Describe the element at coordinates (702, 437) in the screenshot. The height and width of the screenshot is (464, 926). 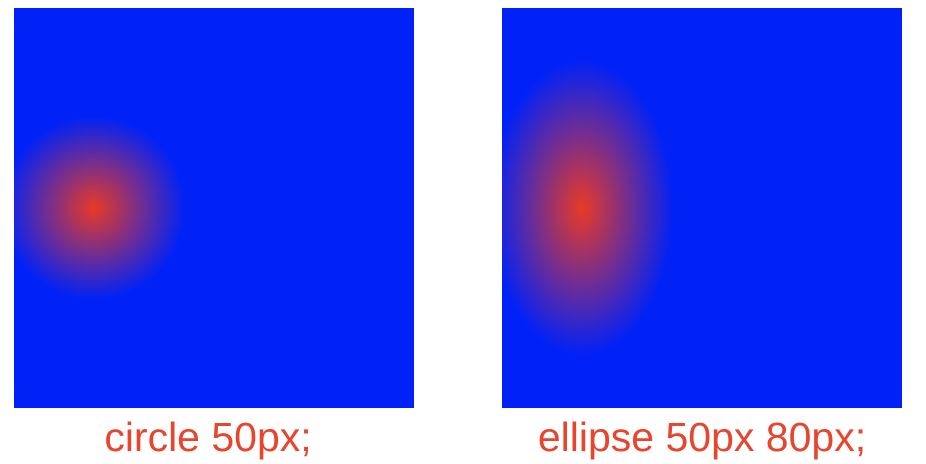
I see `ellipse-gradient-caption: ellipse 50px 80px;` at that location.